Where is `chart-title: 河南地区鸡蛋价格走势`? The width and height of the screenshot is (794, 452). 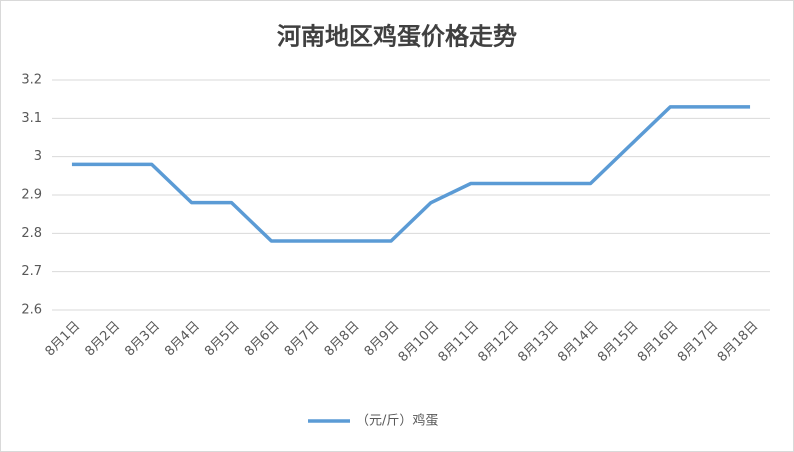
chart-title: 河南地区鸡蛋价格走势 is located at coordinates (397, 36).